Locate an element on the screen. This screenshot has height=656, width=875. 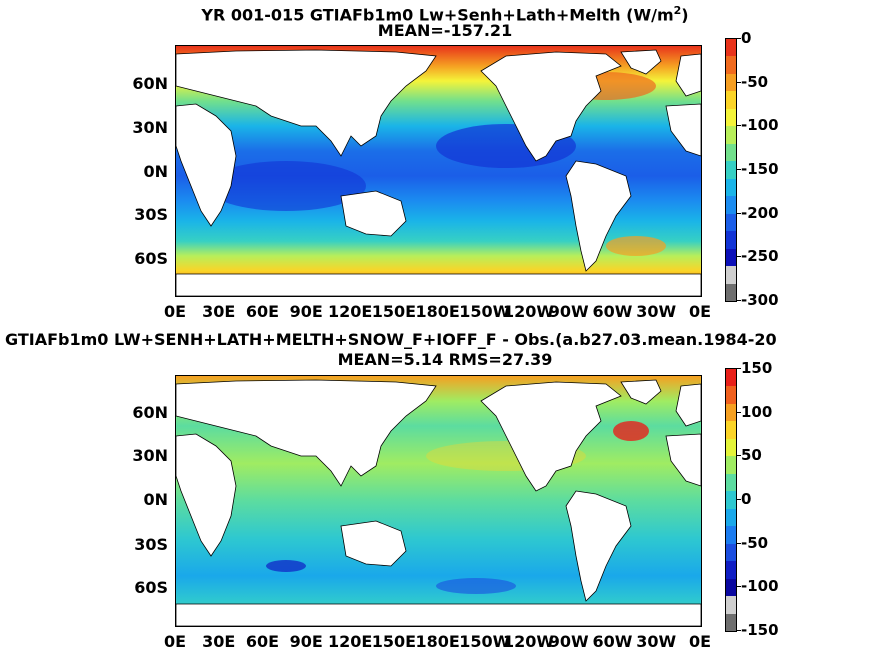
bottom-title-line2: MEAN=5.14 RMS=27.39 is located at coordinates (445, 359).